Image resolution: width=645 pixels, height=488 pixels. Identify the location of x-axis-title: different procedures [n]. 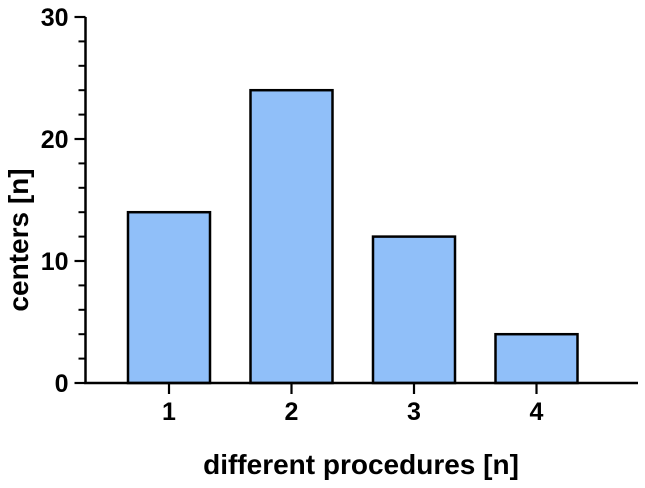
(361, 464).